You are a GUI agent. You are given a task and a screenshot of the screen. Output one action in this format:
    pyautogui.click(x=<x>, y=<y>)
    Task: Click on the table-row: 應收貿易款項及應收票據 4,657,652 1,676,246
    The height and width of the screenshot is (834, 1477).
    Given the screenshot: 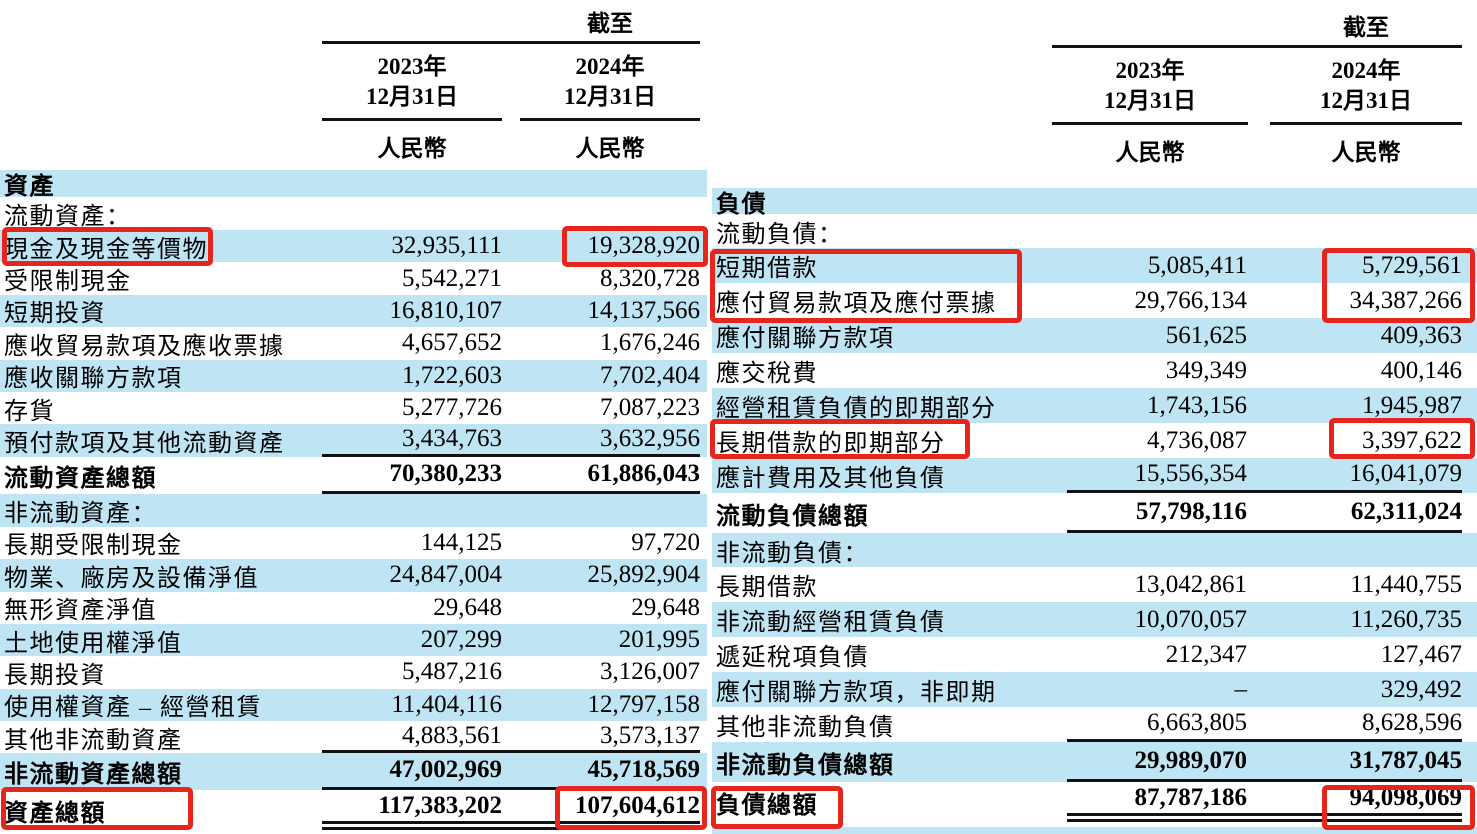 What is the action you would take?
    pyautogui.click(x=353, y=343)
    